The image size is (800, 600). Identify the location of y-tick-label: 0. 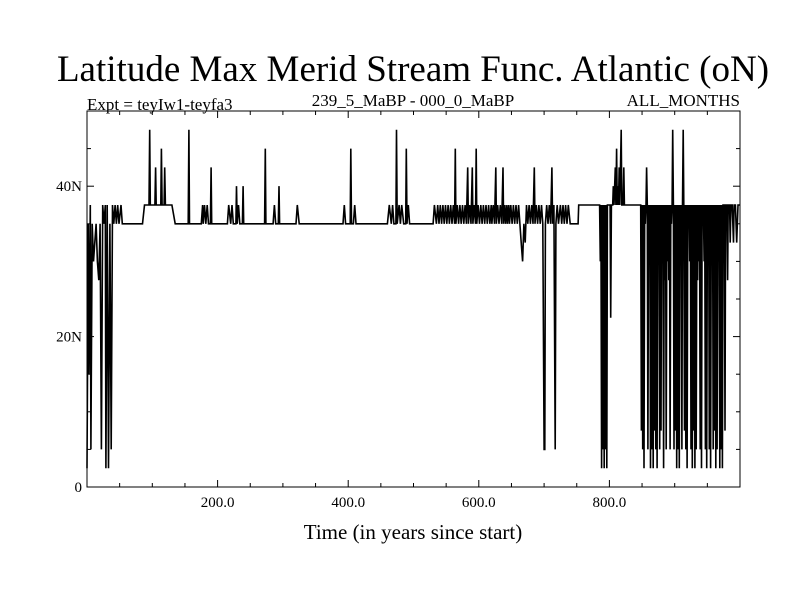
(79, 488).